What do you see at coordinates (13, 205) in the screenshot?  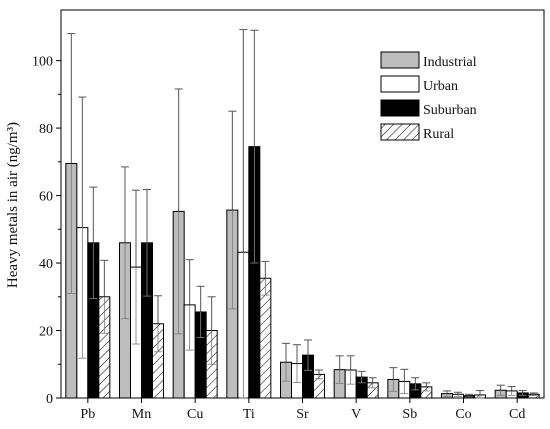 I see `y-axis-title: Heavy metals in air (ng/m³)` at bounding box center [13, 205].